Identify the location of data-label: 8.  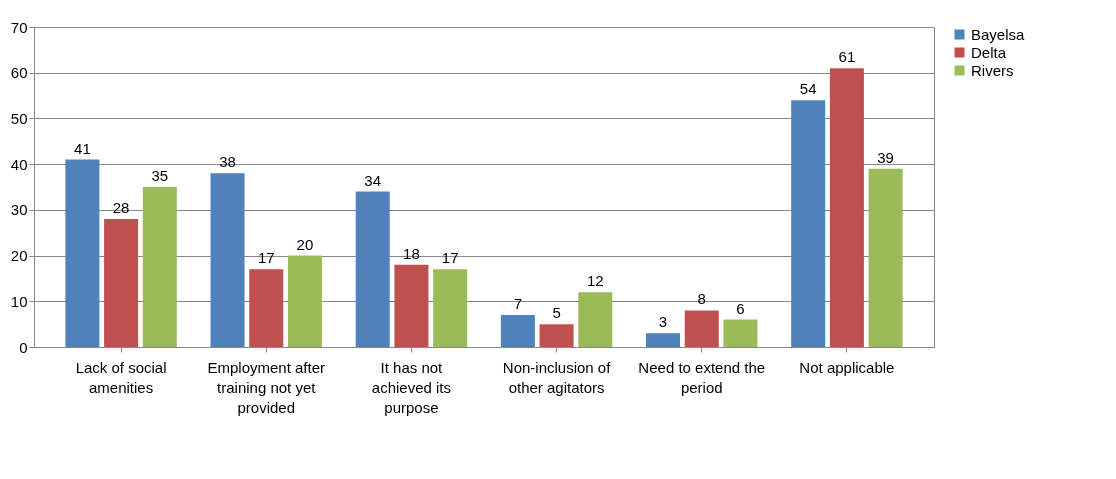
(701, 299).